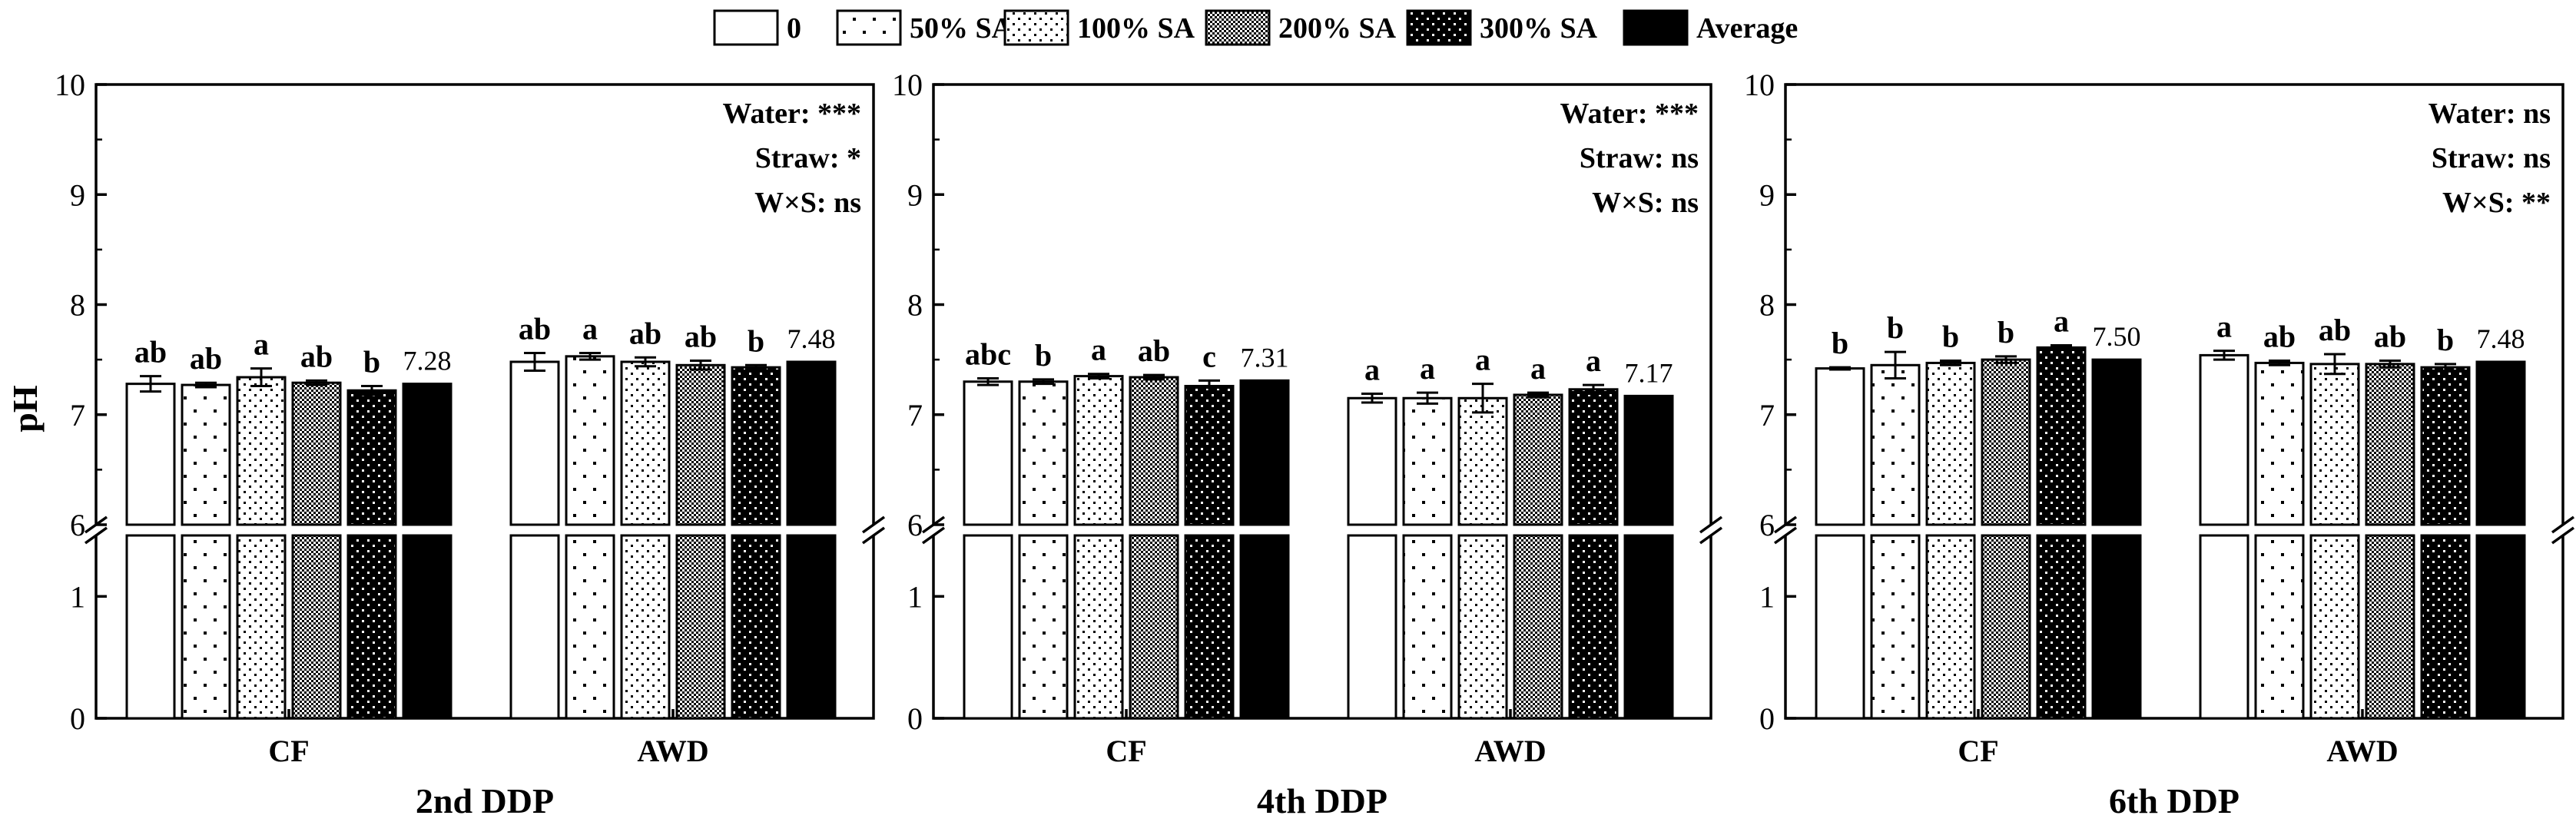  I want to click on significance-letter: c, so click(1209, 356).